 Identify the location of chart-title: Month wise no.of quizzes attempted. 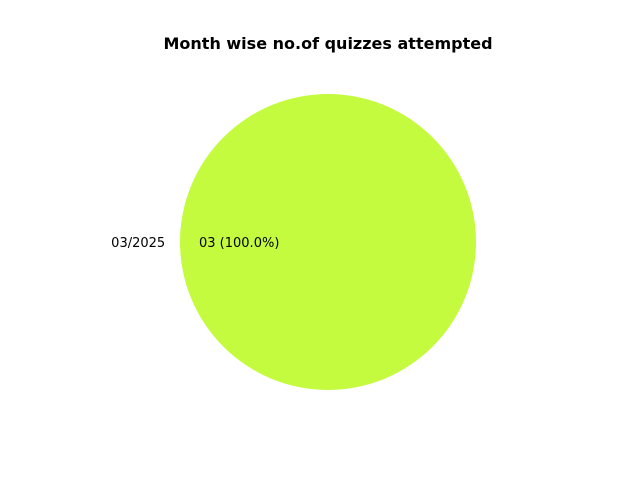
(327, 43).